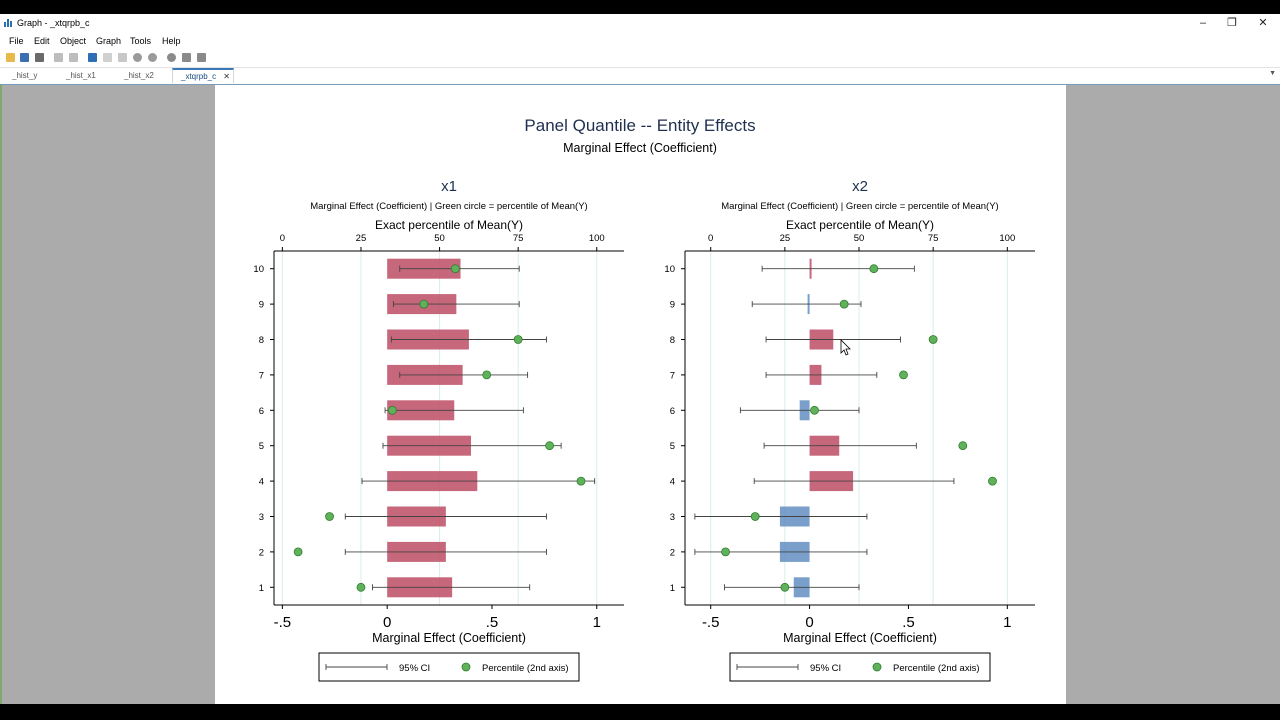 This screenshot has width=1280, height=720. What do you see at coordinates (860, 638) in the screenshot?
I see `panel-x2-x-axis-label: Marginal Effect (Coefficient)` at bounding box center [860, 638].